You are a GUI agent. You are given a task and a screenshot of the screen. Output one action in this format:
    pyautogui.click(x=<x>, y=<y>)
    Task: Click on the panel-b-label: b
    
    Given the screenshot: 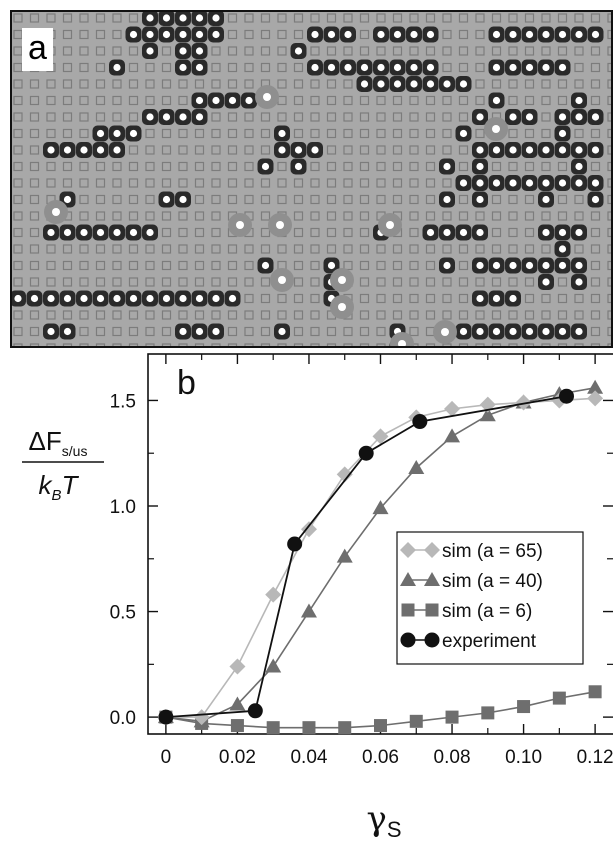 What is the action you would take?
    pyautogui.click(x=186, y=383)
    